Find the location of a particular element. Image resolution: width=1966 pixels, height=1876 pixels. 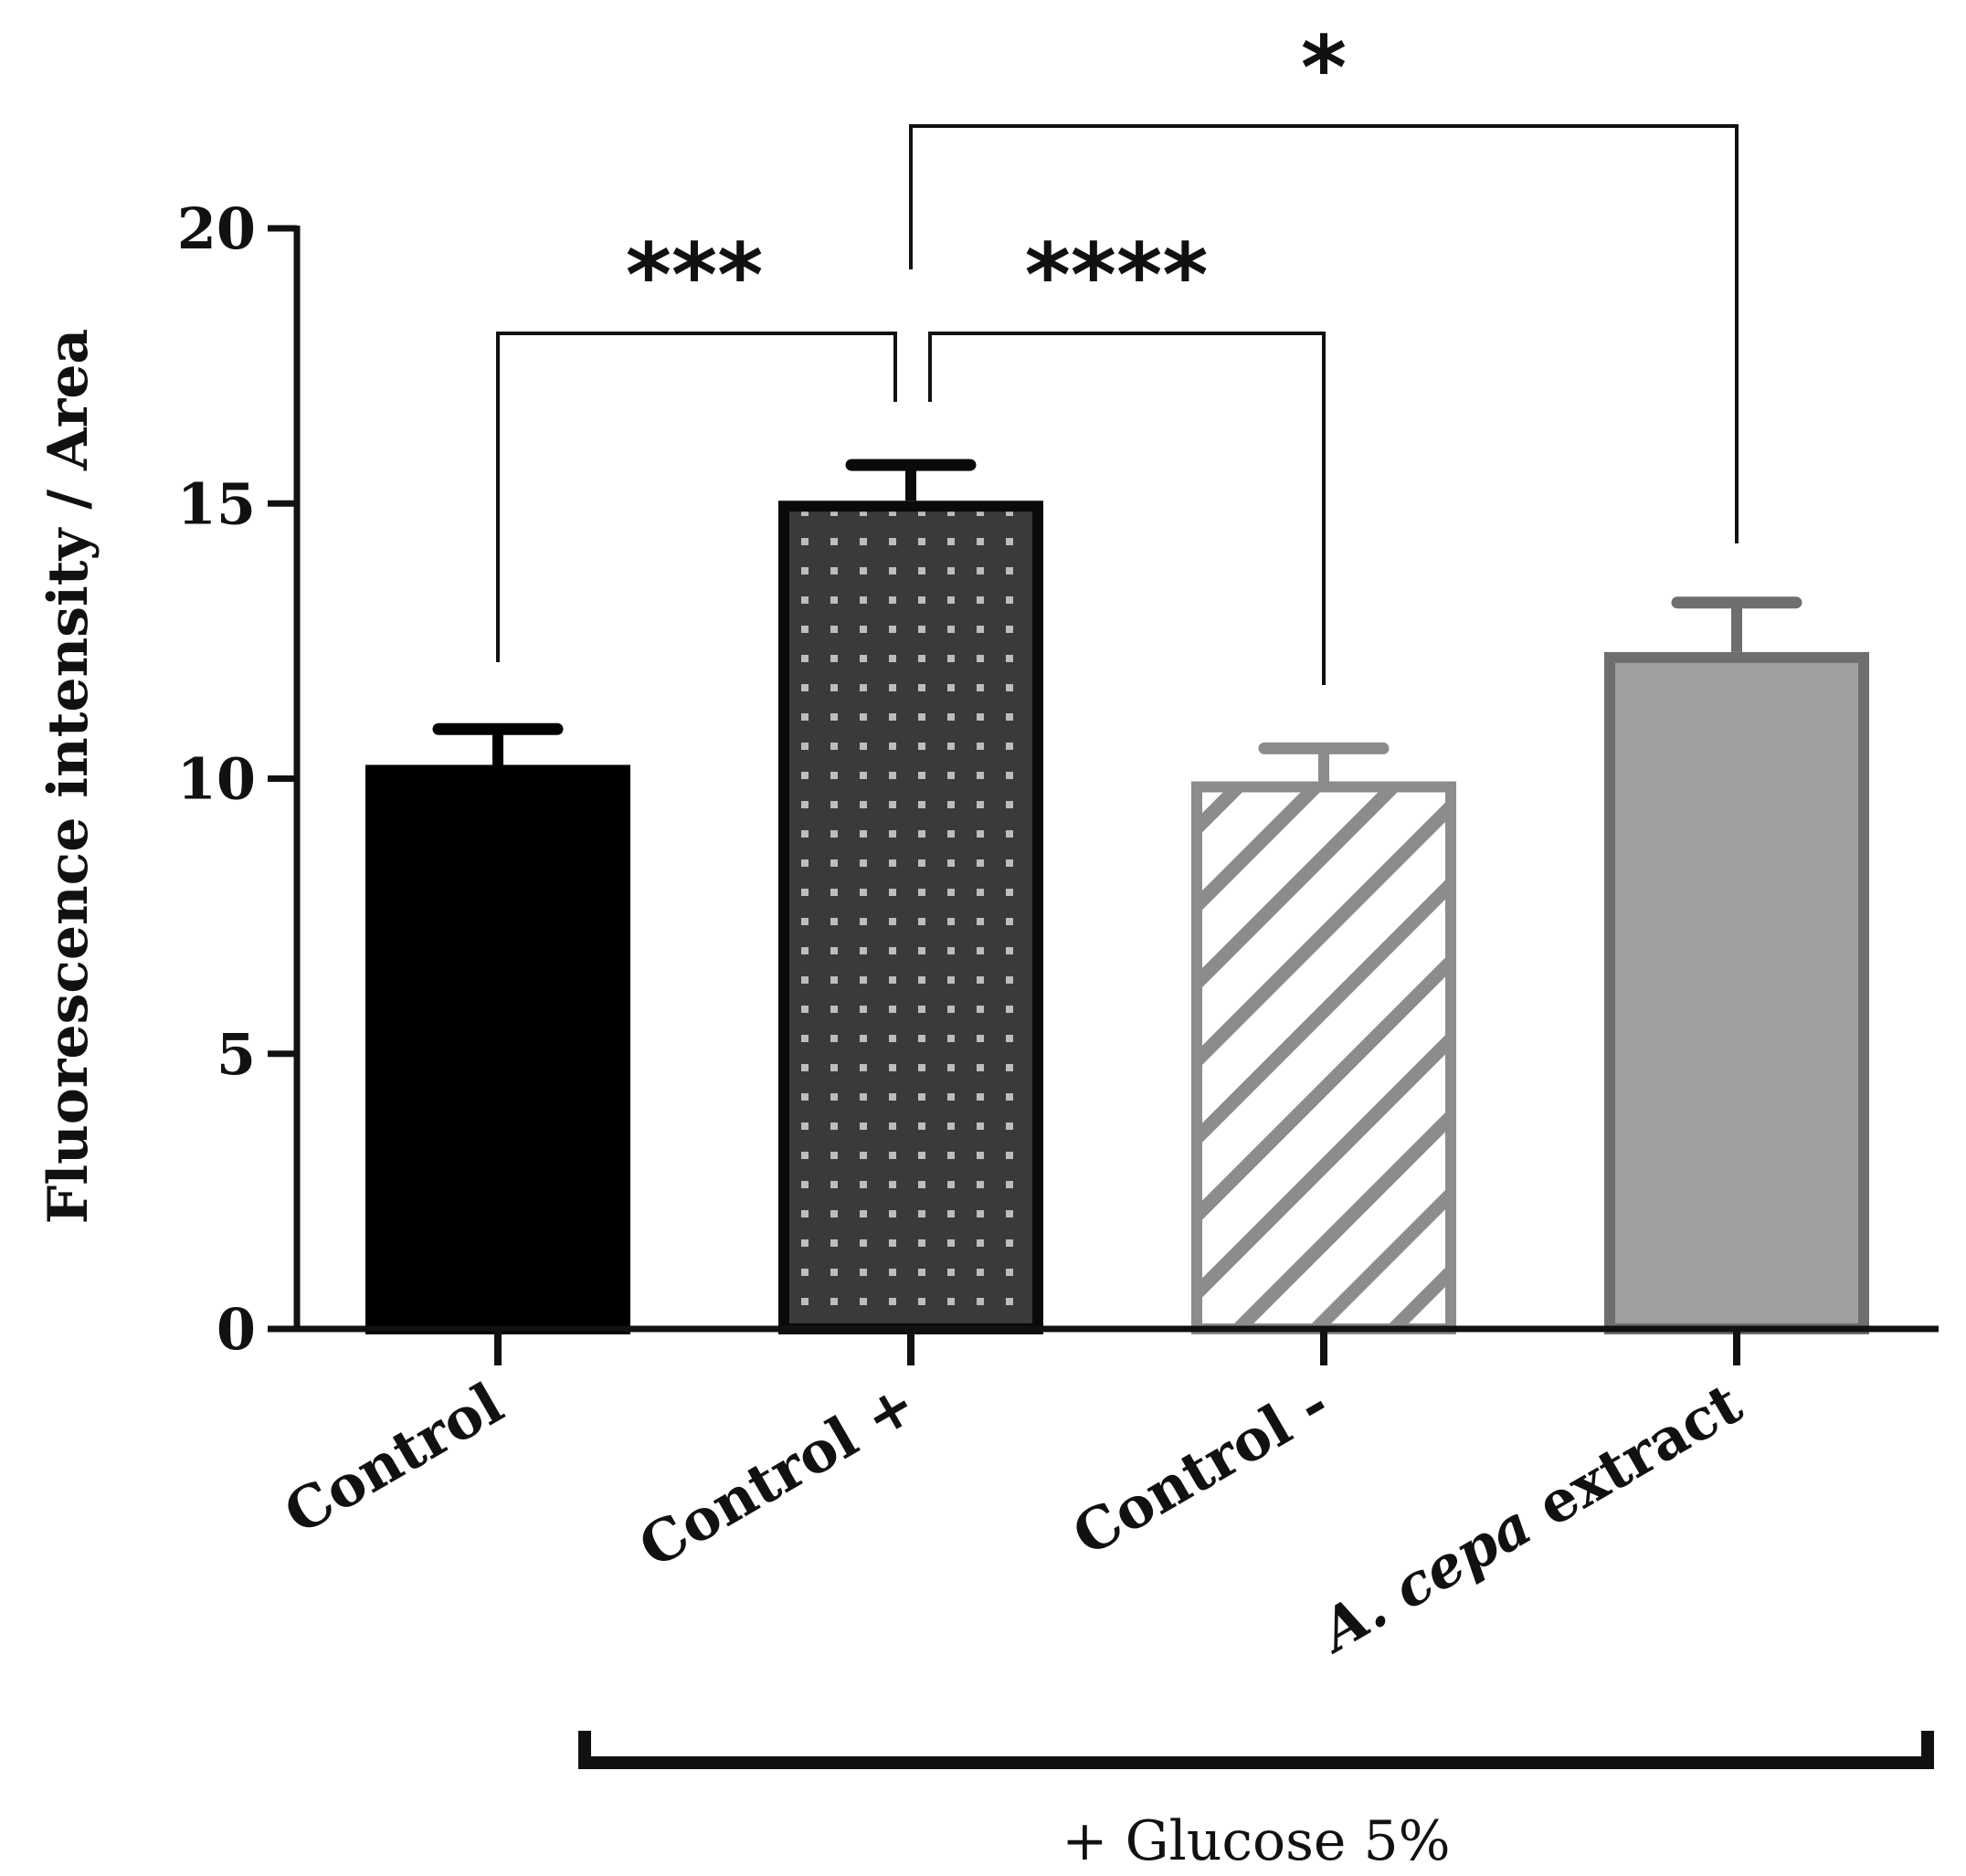

y-axis-title: Fluorescence intensity / Area is located at coordinates (68, 777).